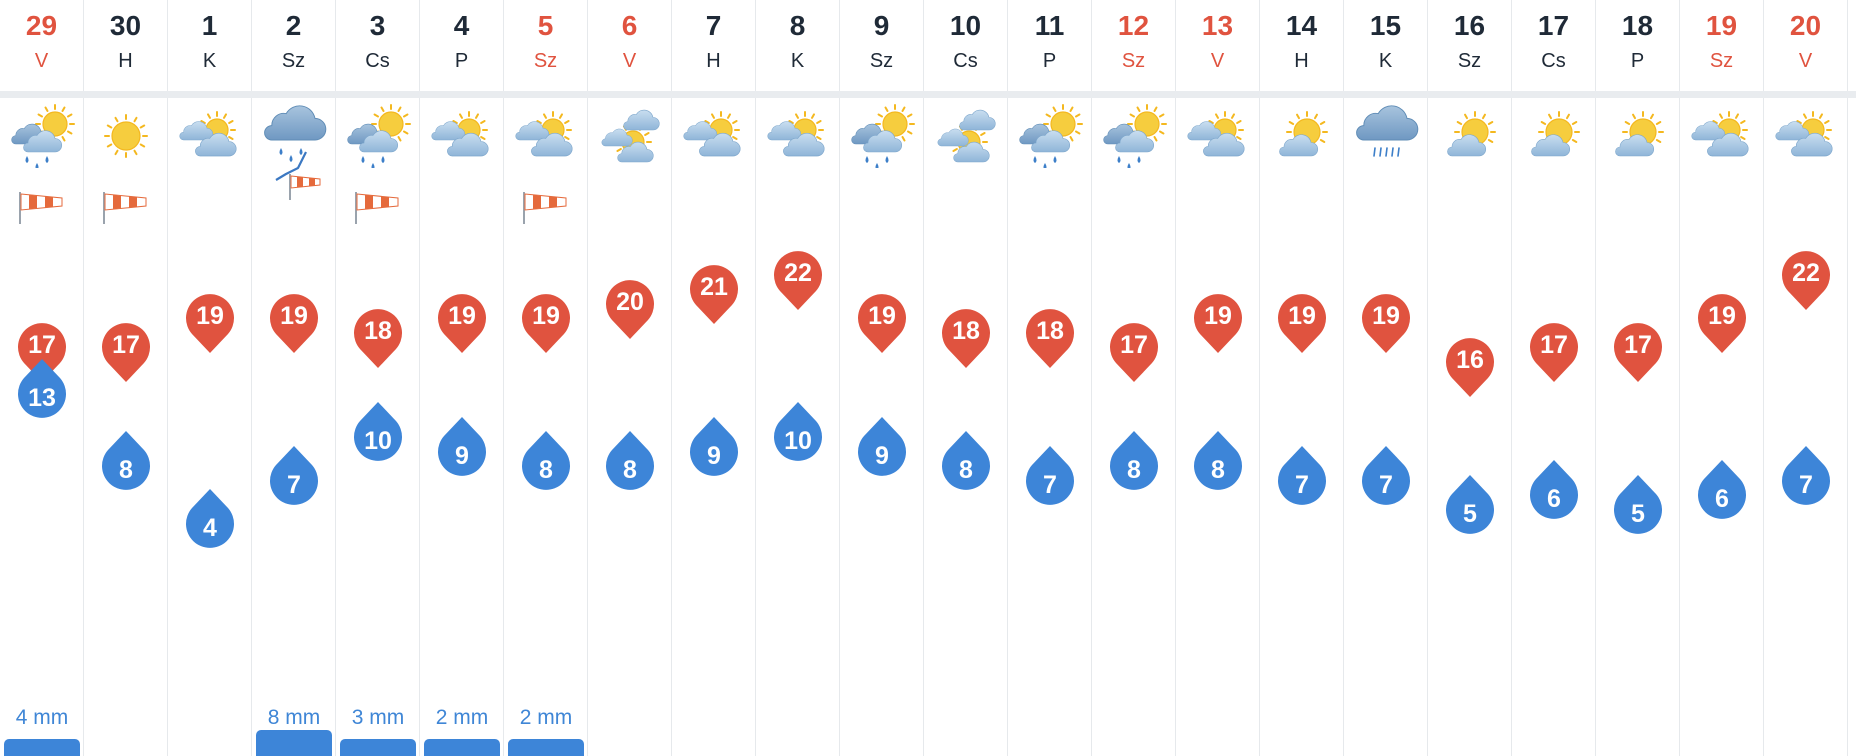 The height and width of the screenshot is (756, 1856). What do you see at coordinates (1806, 273) in the screenshot?
I see `max-temp-value: 22` at bounding box center [1806, 273].